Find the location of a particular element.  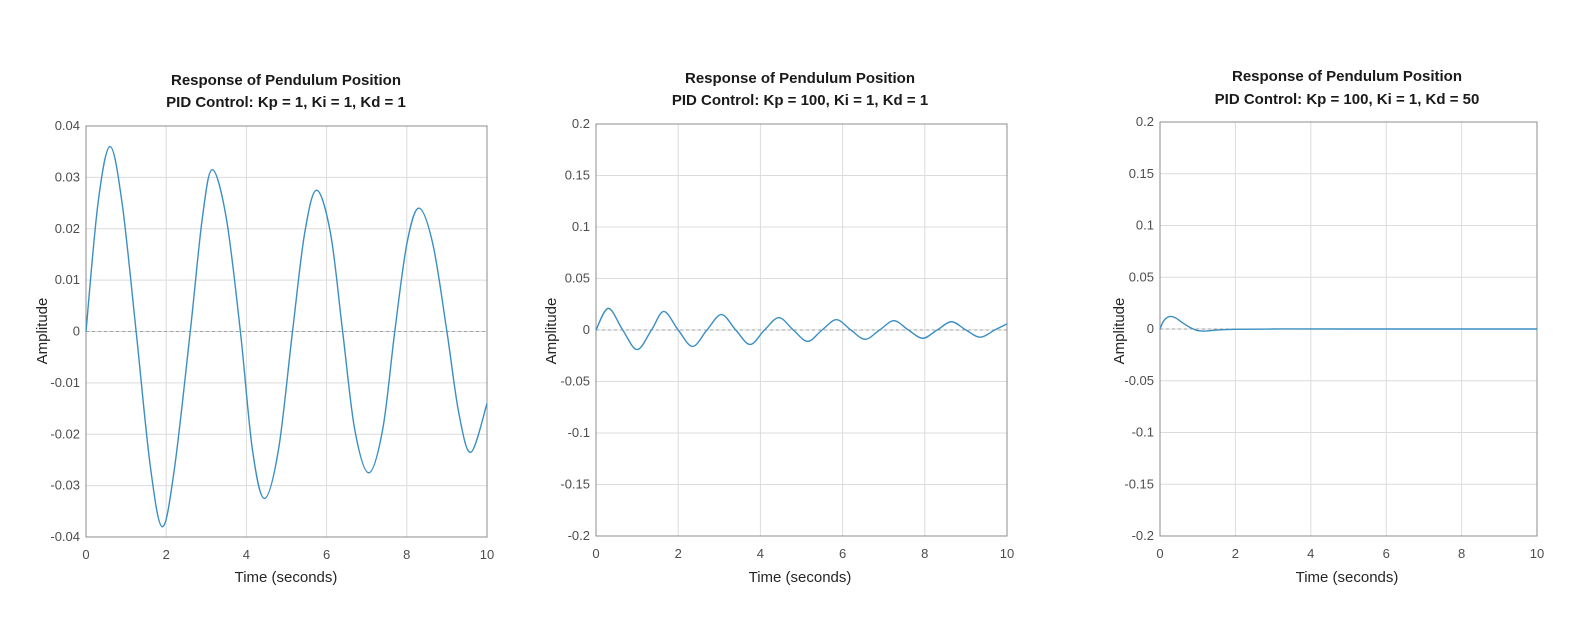

y-tick-label: 0.04 is located at coordinates (67, 125).